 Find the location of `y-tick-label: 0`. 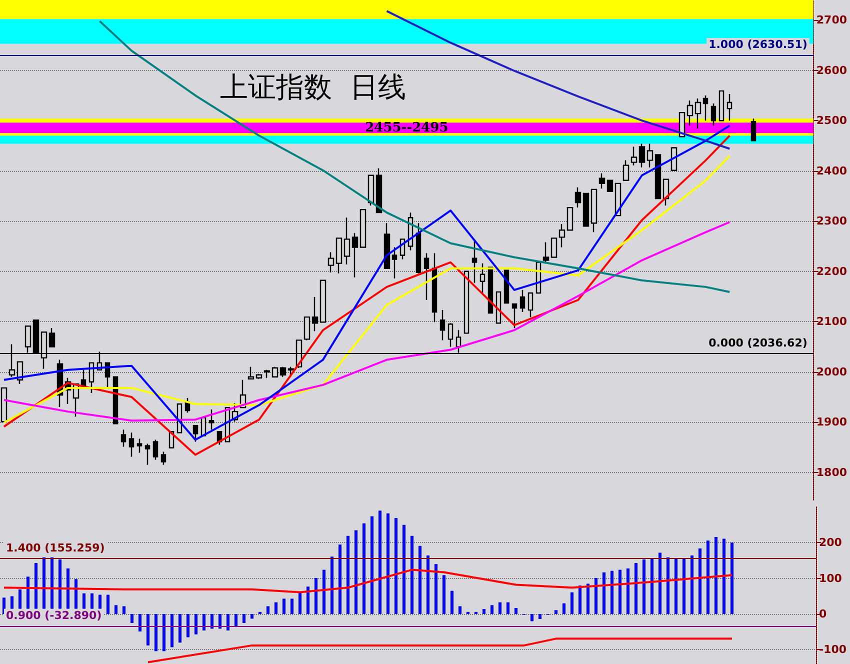

y-tick-label: 0 is located at coordinates (823, 614).